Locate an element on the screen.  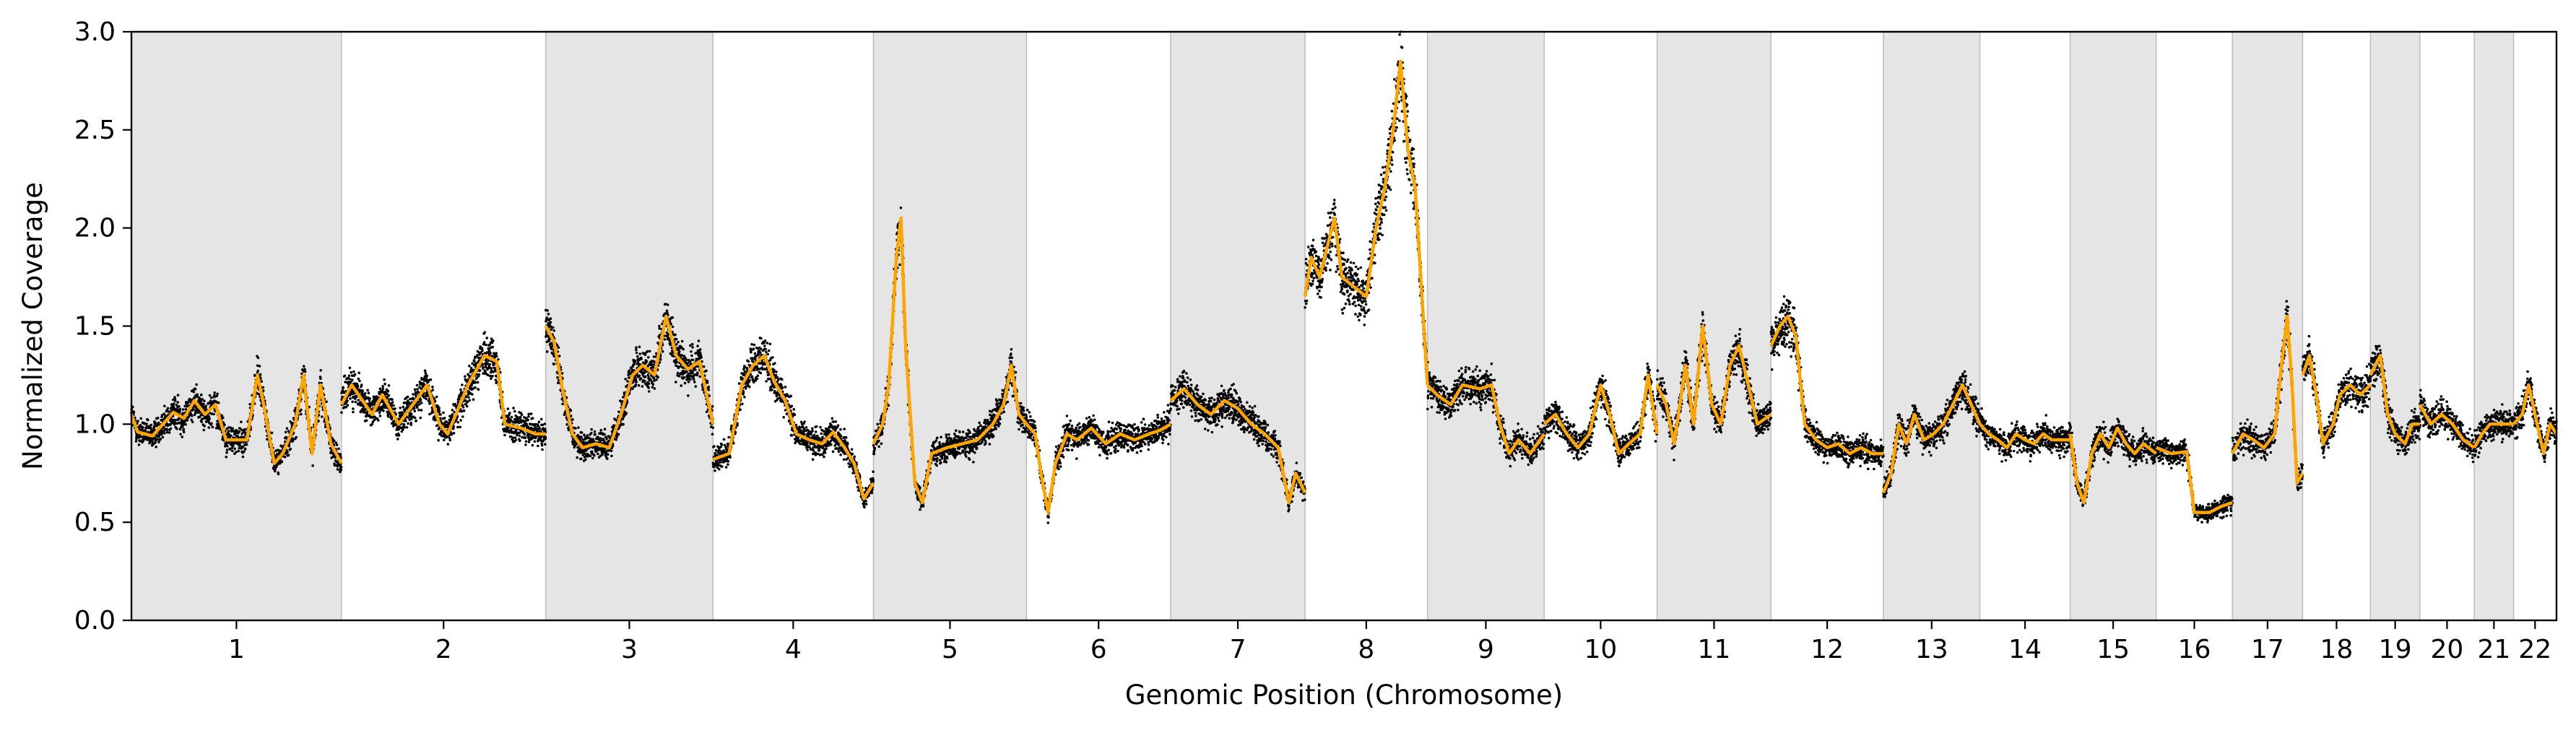
x-tick-label-chr-5: 5 is located at coordinates (950, 649).